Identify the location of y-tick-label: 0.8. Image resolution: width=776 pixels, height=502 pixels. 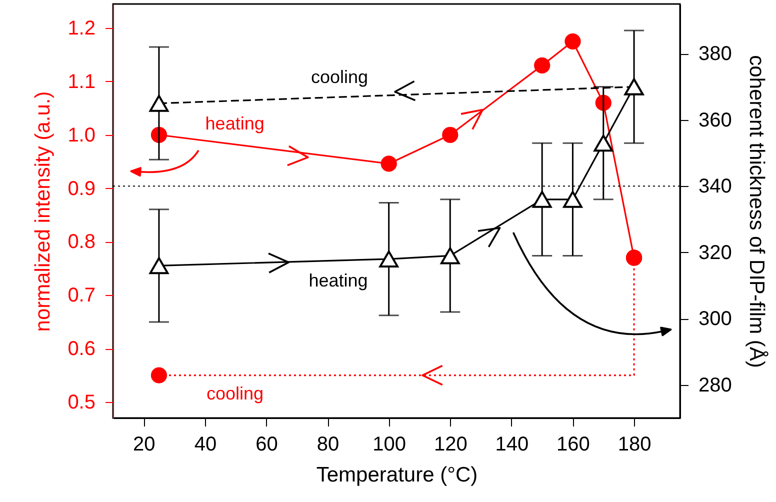
(82, 242).